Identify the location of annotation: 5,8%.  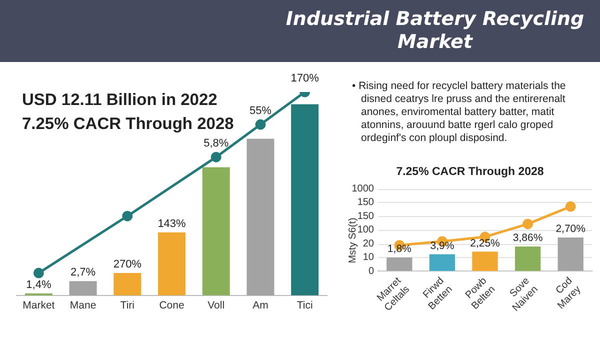
(216, 144).